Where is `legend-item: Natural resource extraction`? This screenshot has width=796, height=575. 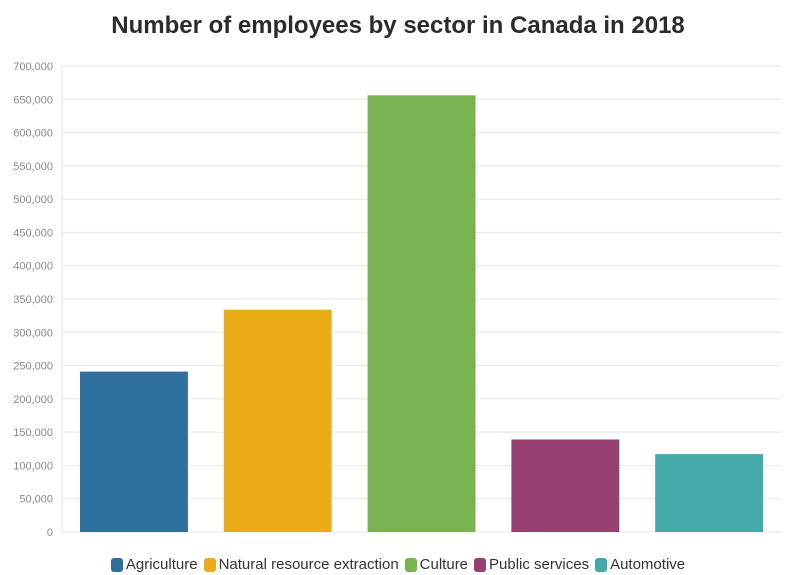
legend-item: Natural resource extraction is located at coordinates (301, 564).